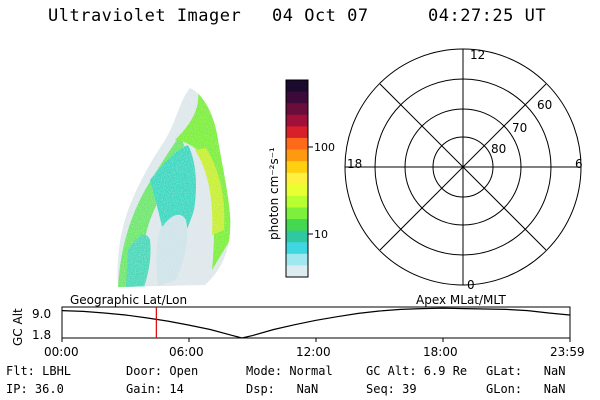 This screenshot has height=400, width=600. What do you see at coordinates (39, 371) in the screenshot?
I see `footer-filter: Flt: LBHL` at bounding box center [39, 371].